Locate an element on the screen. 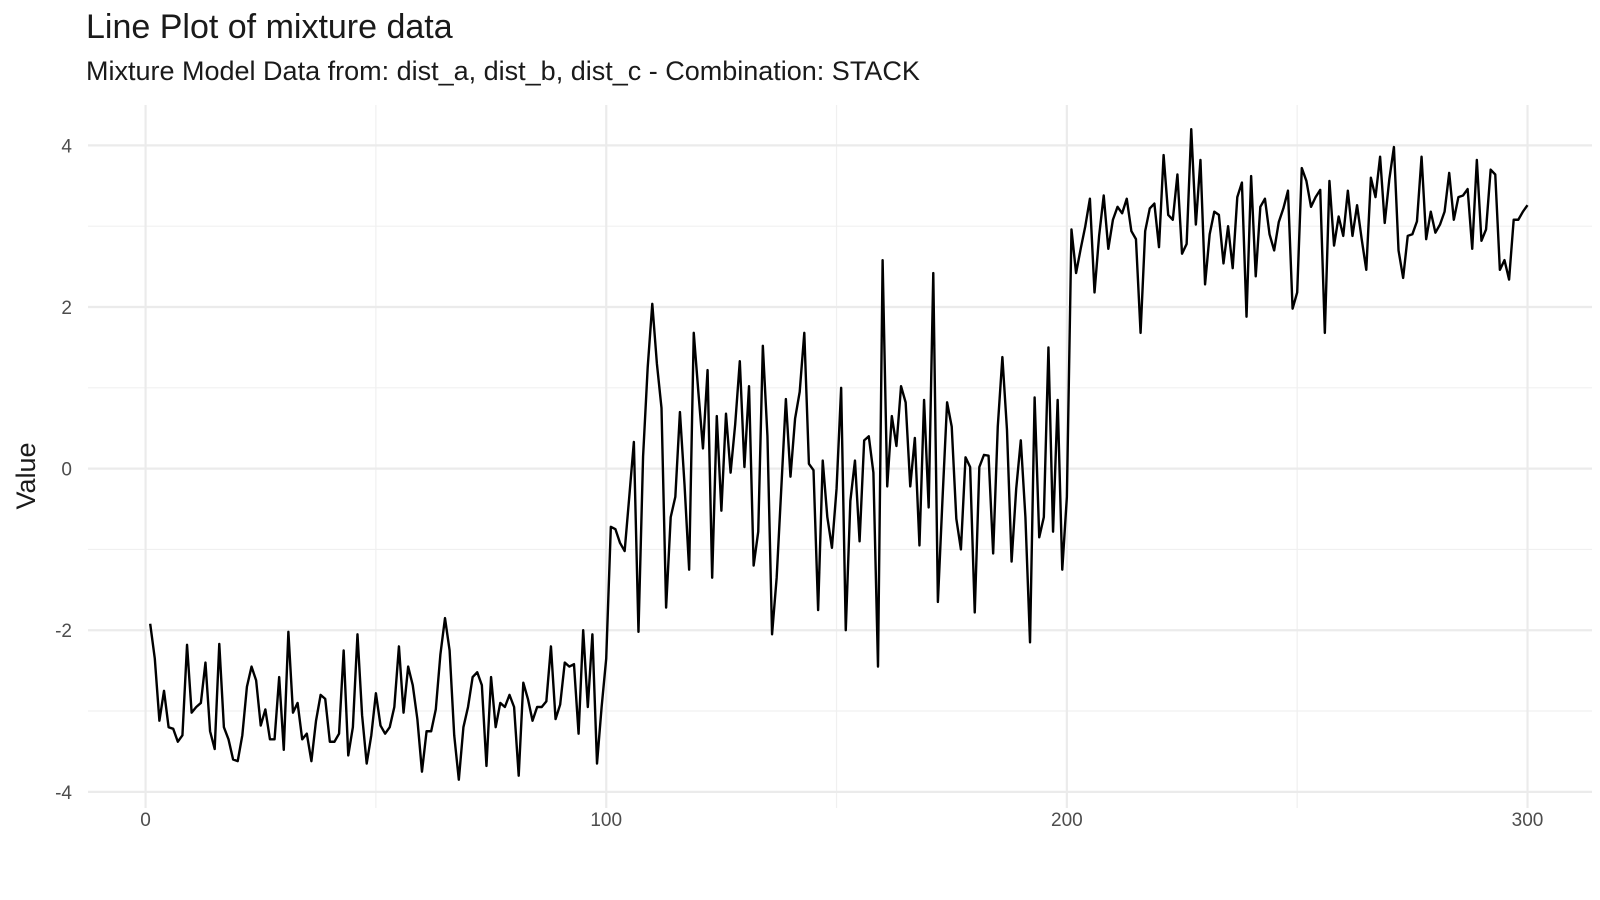  y-axis-ticks: -4 -2 0 2 4 is located at coordinates (63, 469).